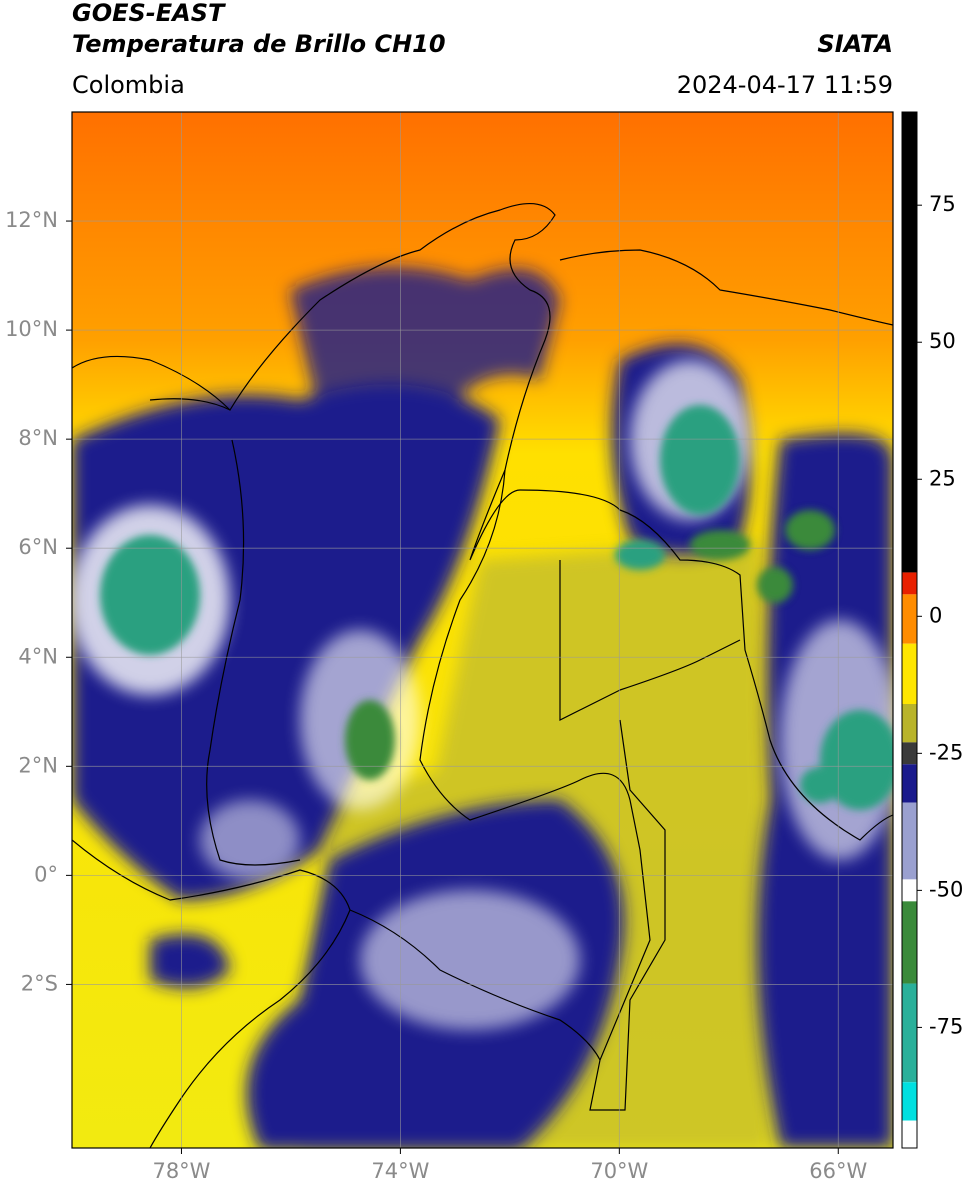 This screenshot has width=966, height=1190. Describe the element at coordinates (935, 615) in the screenshot. I see `colorbar-tick-label: 0` at that location.